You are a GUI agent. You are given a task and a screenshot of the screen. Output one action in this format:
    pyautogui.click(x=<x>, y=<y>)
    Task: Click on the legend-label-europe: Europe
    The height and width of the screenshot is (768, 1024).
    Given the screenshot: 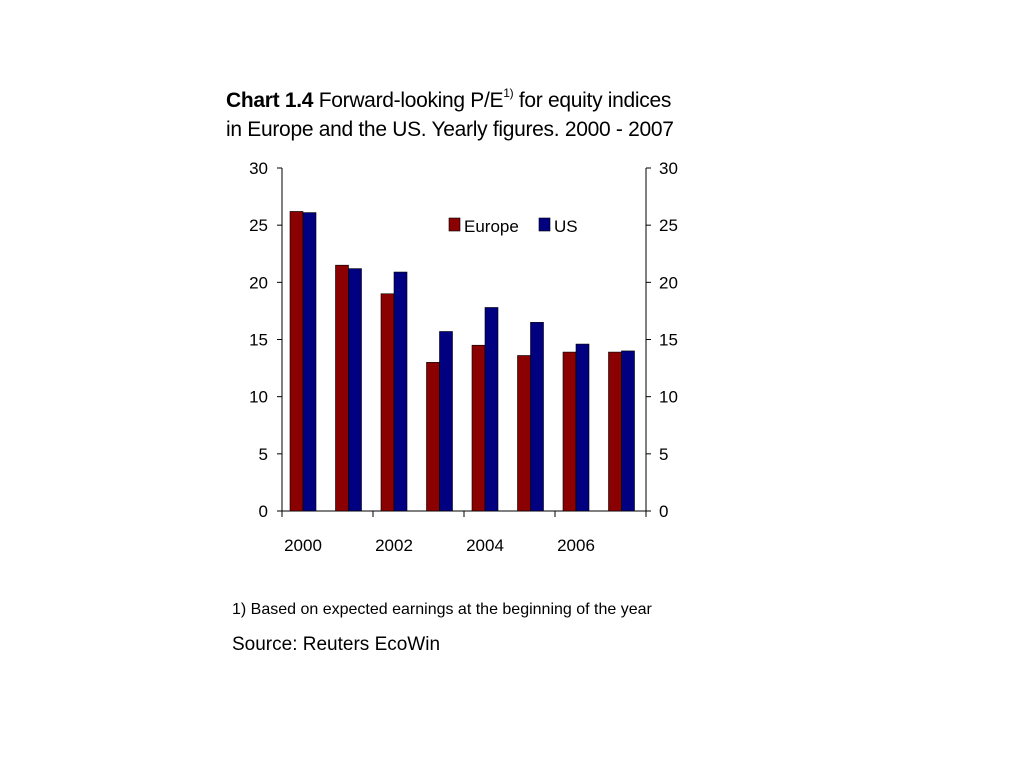 What is the action you would take?
    pyautogui.click(x=491, y=226)
    